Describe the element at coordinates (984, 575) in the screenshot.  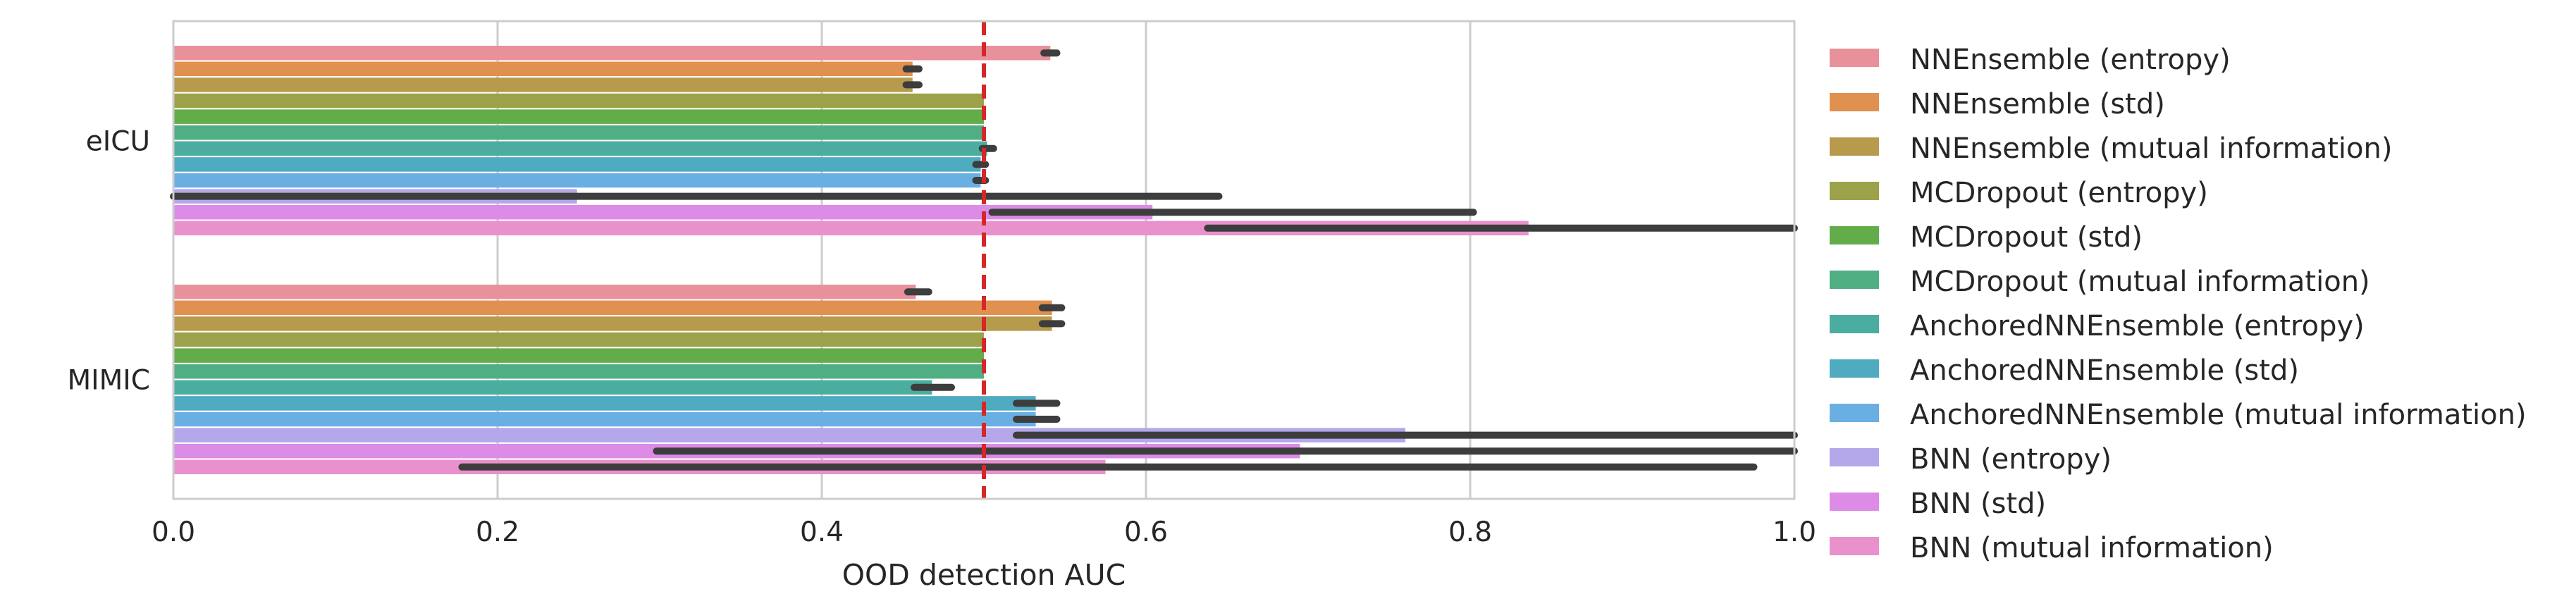
I see `x-axis-label: OOD detection AUC` at that location.